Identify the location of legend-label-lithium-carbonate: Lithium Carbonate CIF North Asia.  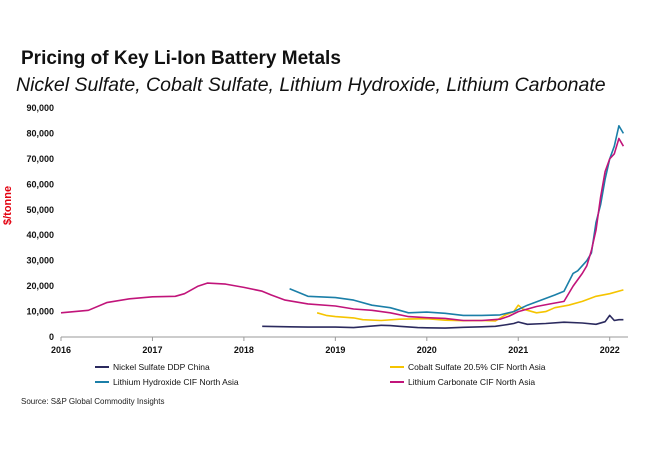
(472, 382).